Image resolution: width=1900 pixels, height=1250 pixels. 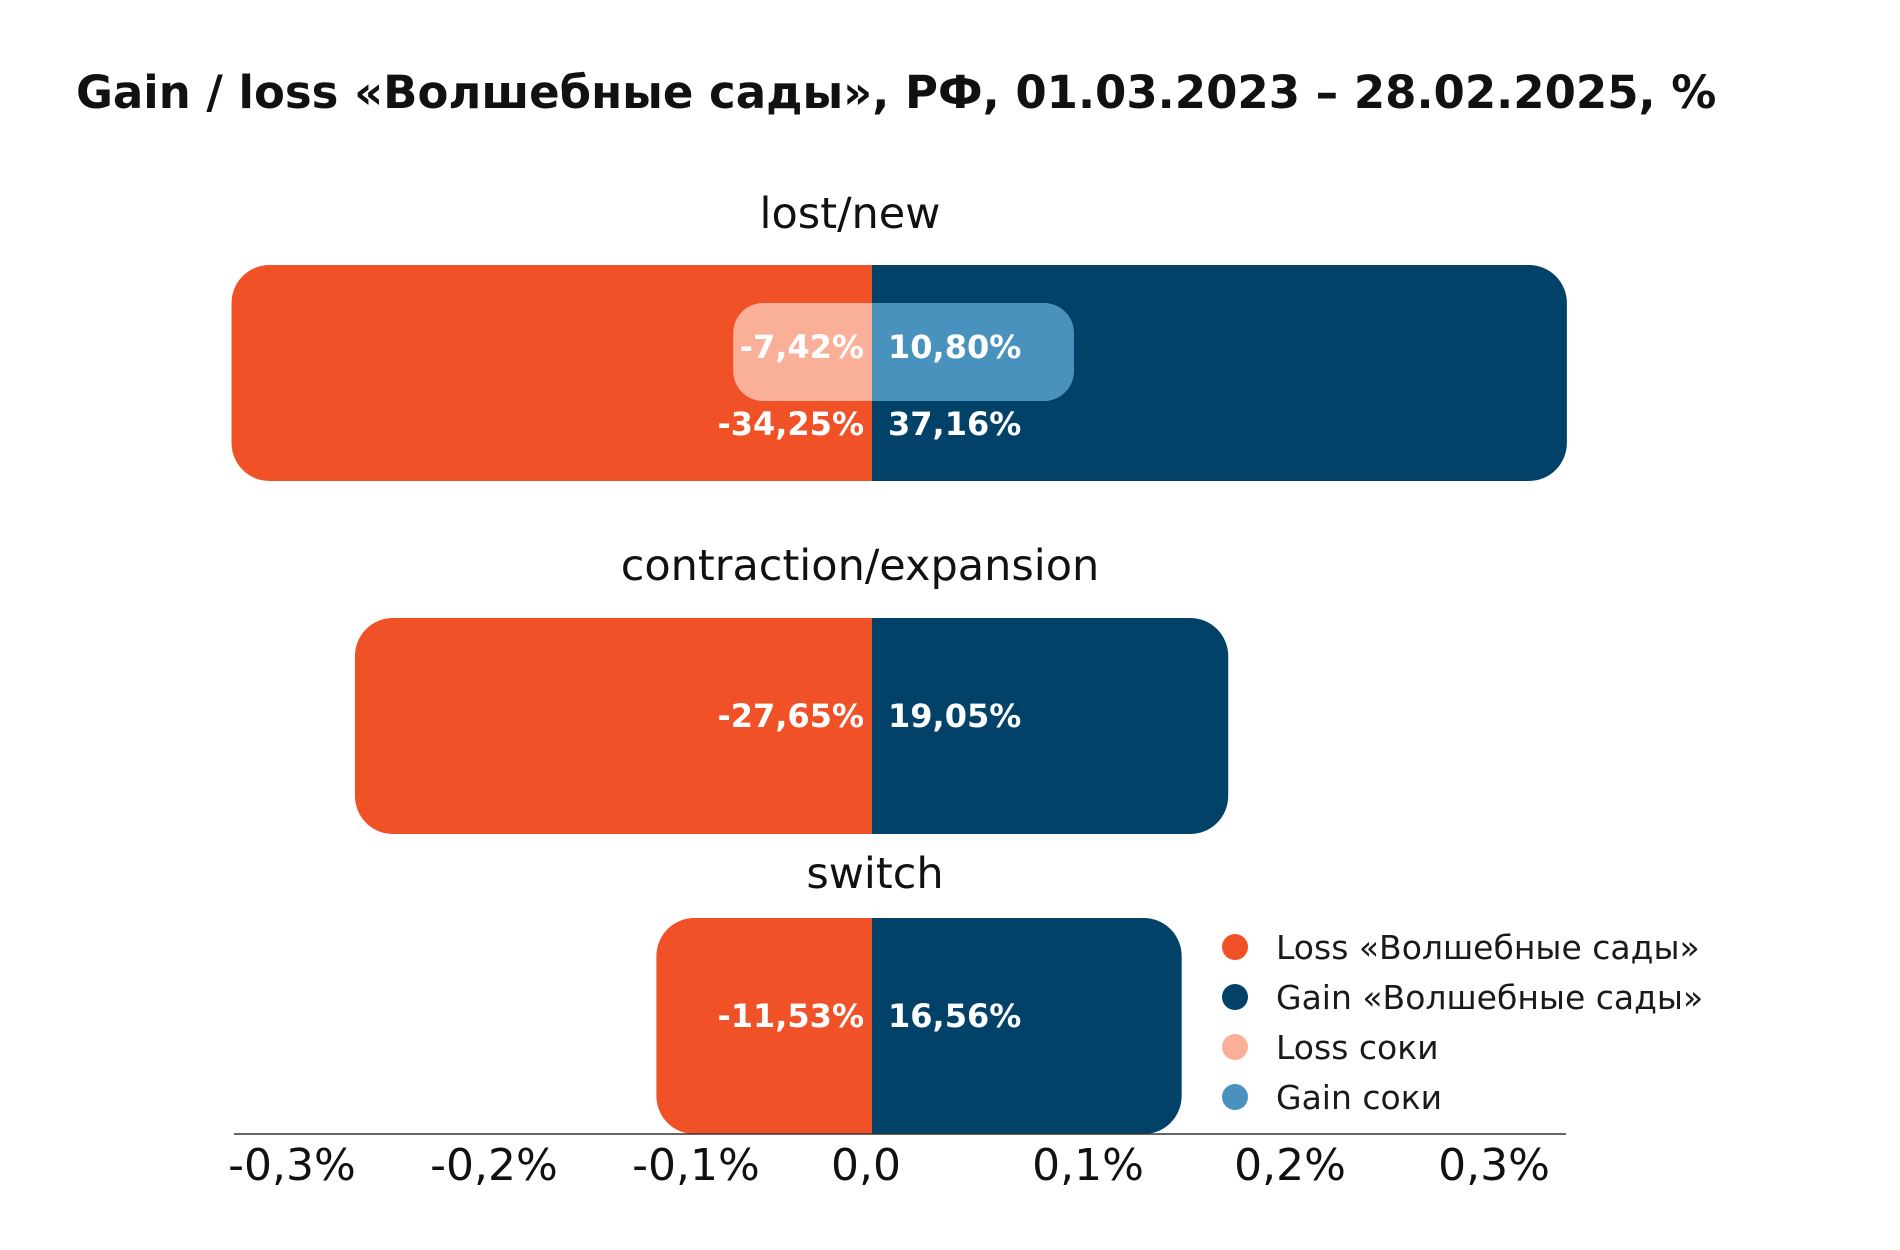 I want to click on value-label-gain-juice-lost-new: 10,80%, so click(x=954, y=347).